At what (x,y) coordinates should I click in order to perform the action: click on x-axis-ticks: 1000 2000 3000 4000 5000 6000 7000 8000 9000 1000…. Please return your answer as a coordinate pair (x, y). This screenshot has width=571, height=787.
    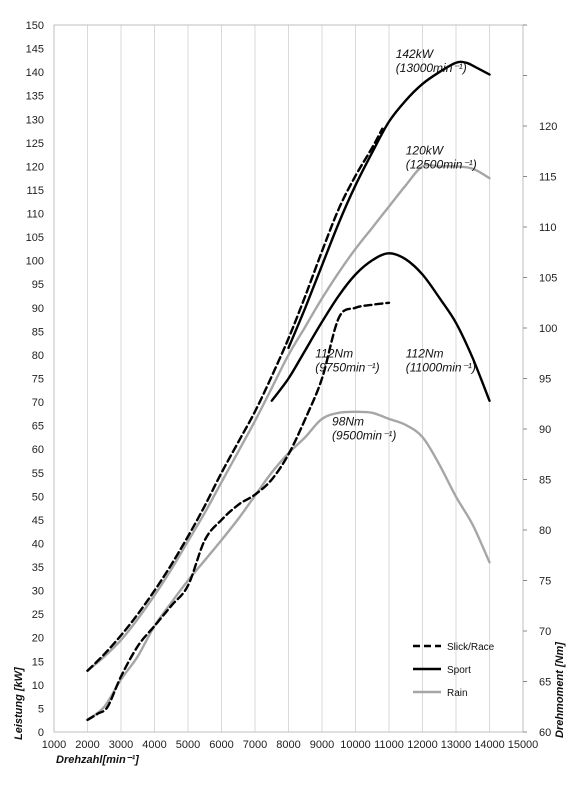
    Looking at the image, I should click on (290, 745).